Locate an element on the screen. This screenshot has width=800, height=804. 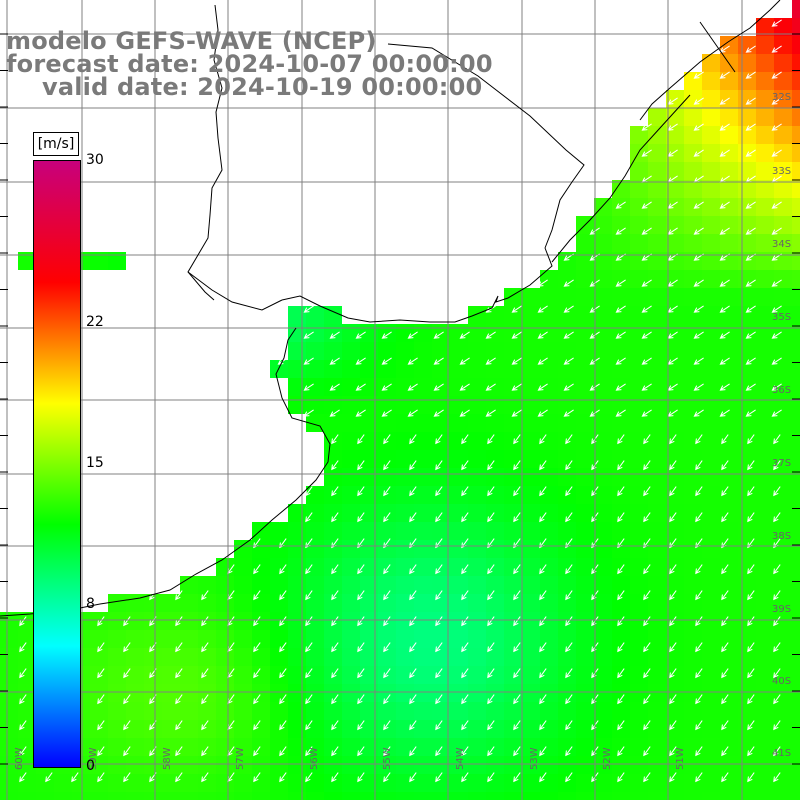
model-title: modelo GEFS-WAVE (NCEP) is located at coordinates (191, 41).